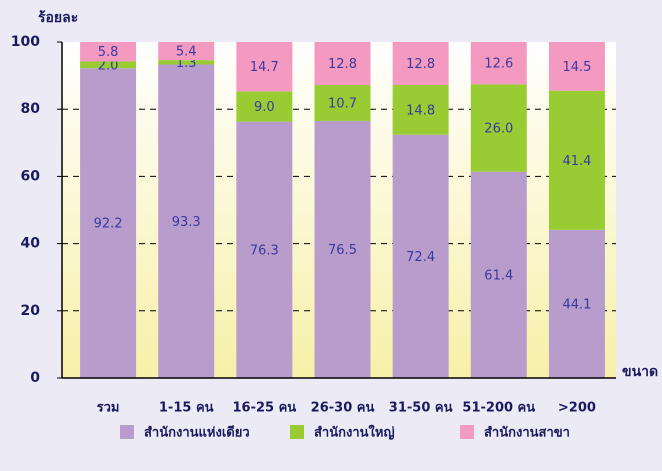 Image resolution: width=662 pixels, height=471 pixels. I want to click on value-label: 76.3, so click(264, 250).